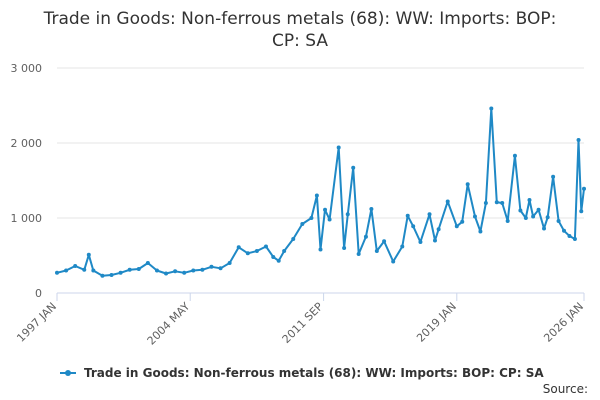 The image size is (600, 400). I want to click on source-label: Source:, so click(565, 389).